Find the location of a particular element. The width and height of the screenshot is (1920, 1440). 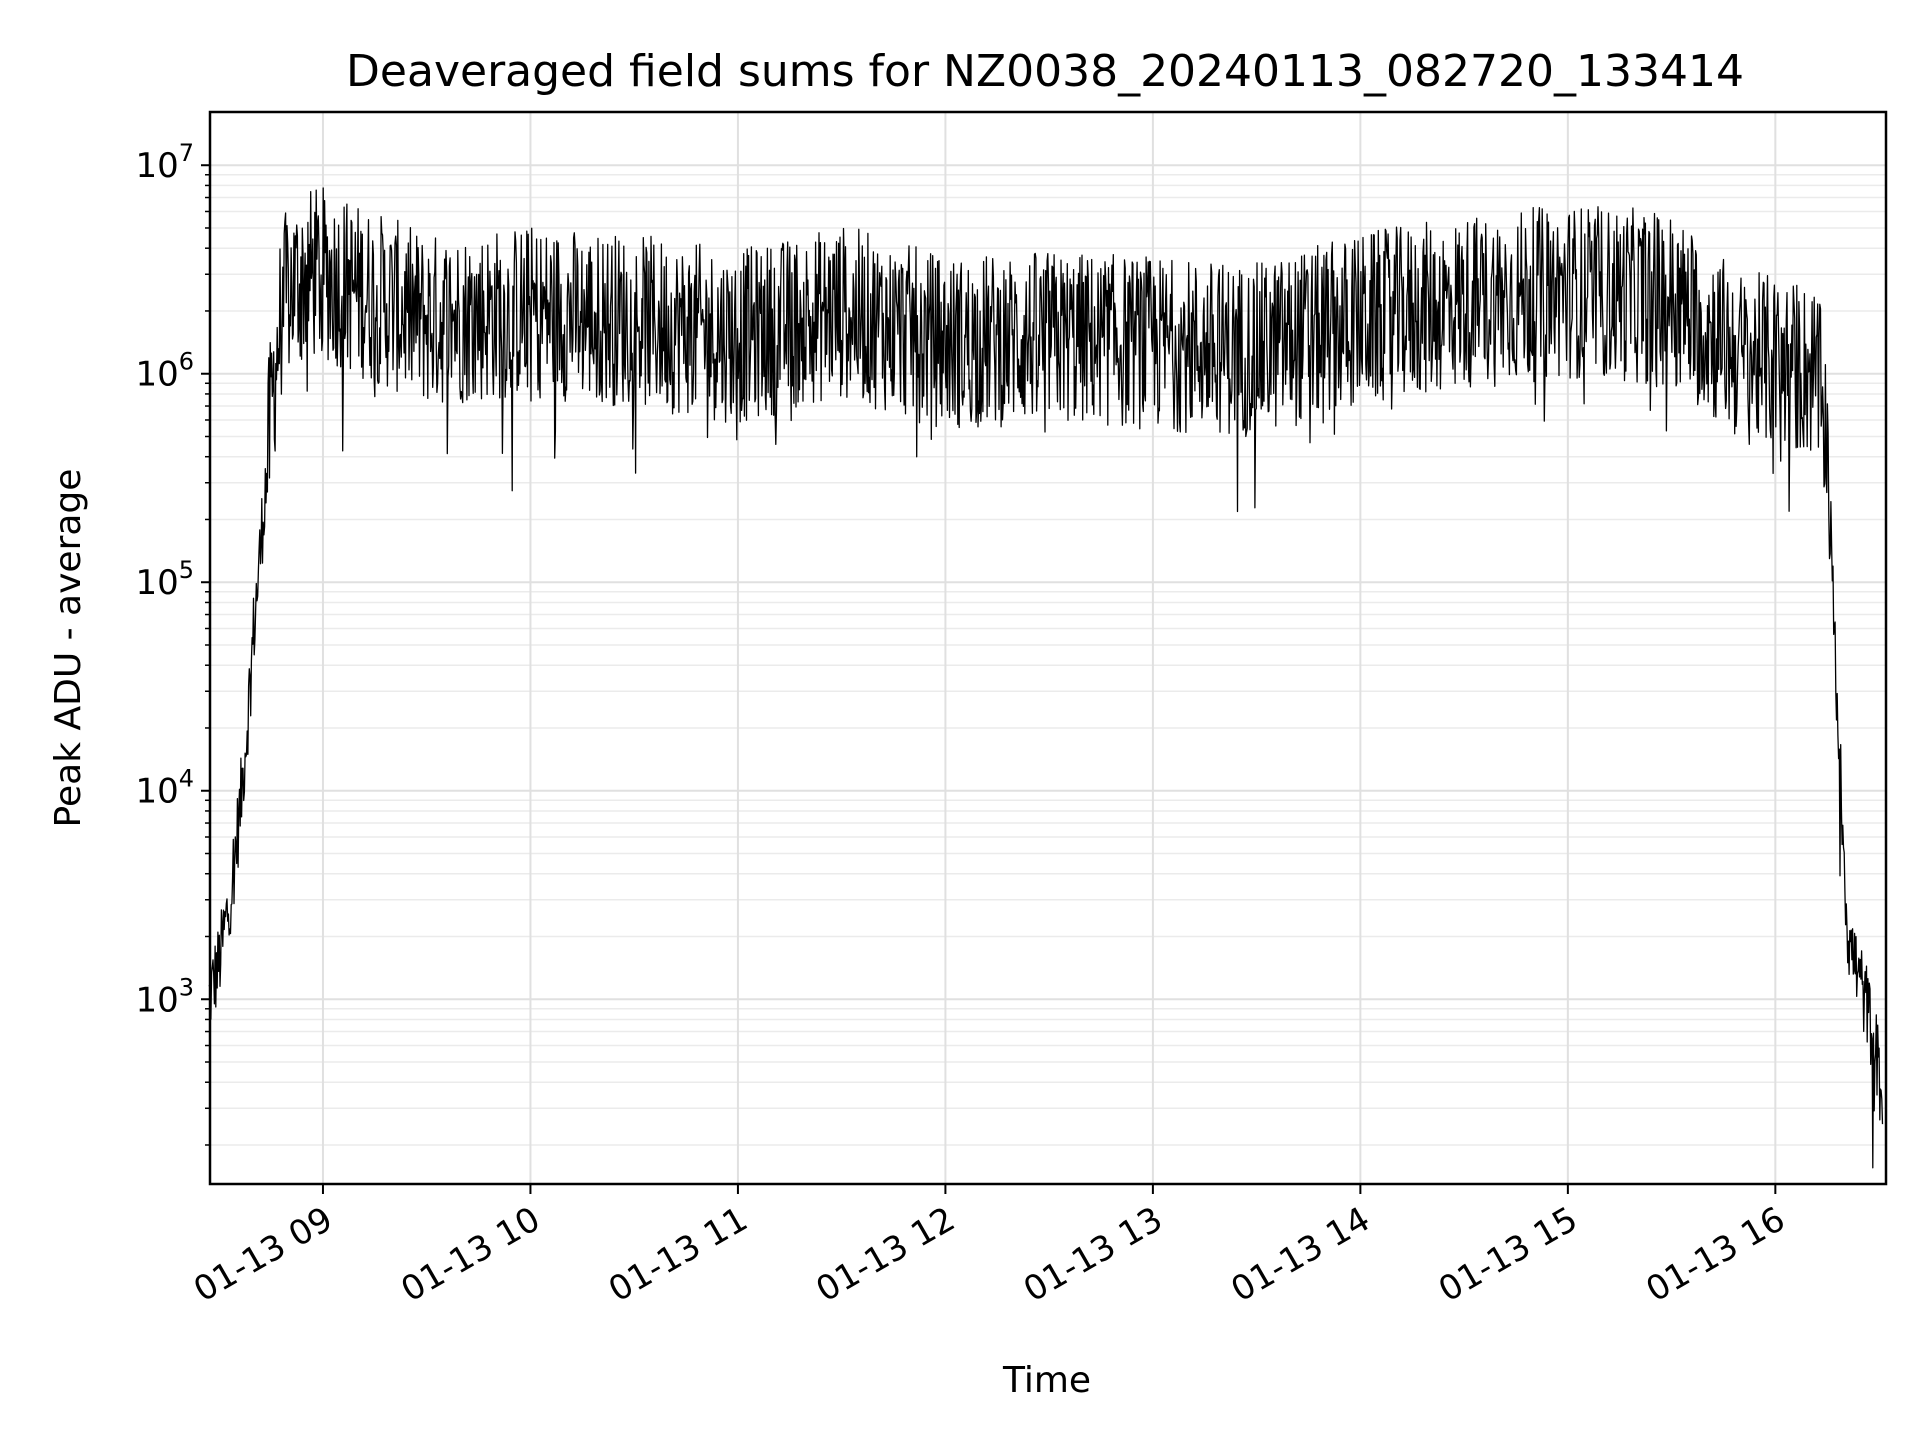

x-tick-label: 01-13 09 is located at coordinates (263, 1254).